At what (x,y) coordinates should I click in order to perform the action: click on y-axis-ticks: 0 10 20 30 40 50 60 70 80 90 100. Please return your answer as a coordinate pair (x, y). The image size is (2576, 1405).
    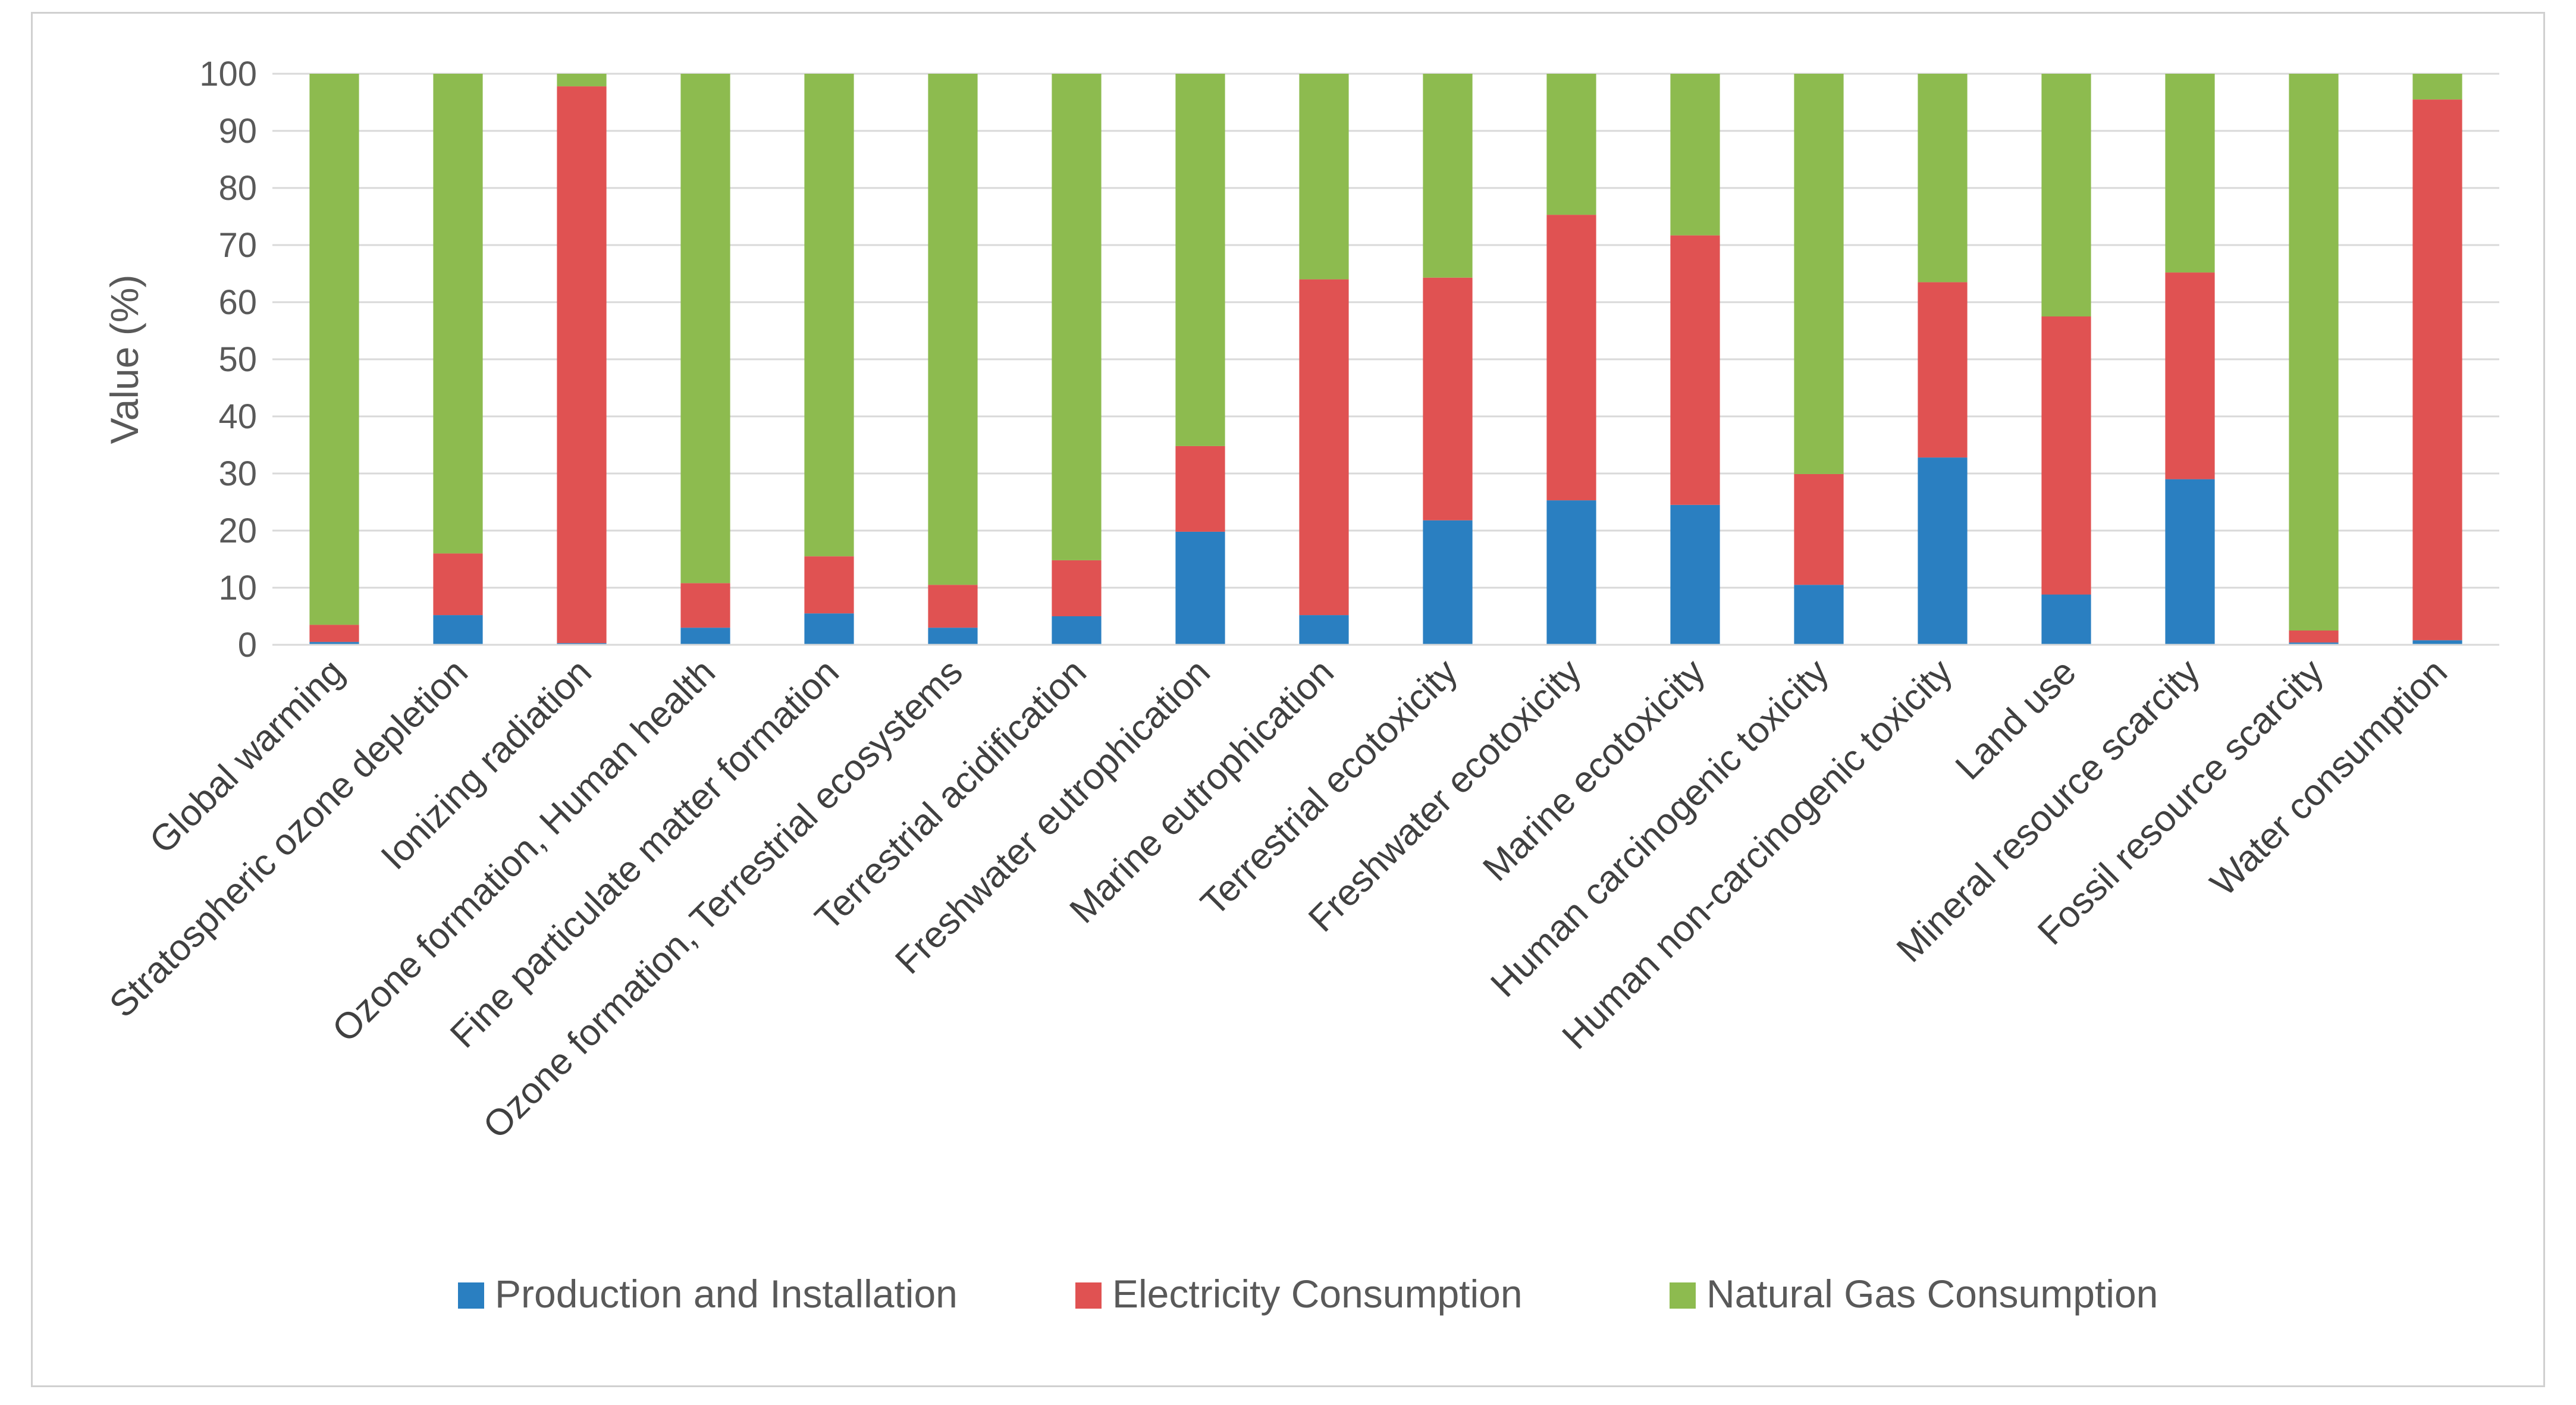
    Looking at the image, I should click on (228, 359).